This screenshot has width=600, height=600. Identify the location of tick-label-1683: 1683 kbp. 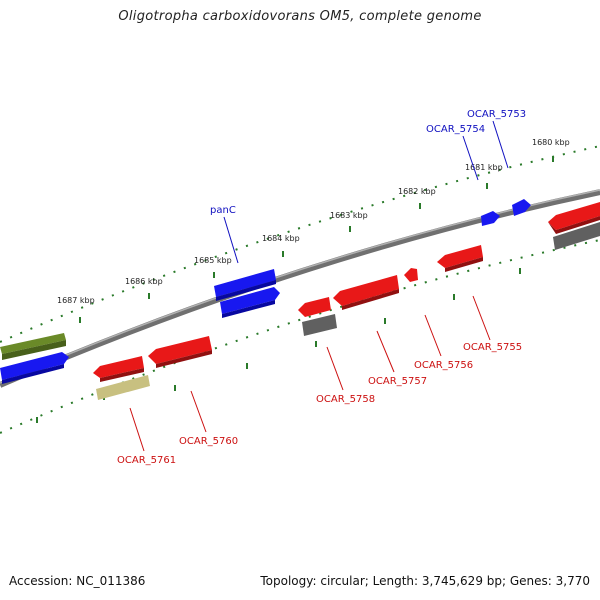
(349, 215).